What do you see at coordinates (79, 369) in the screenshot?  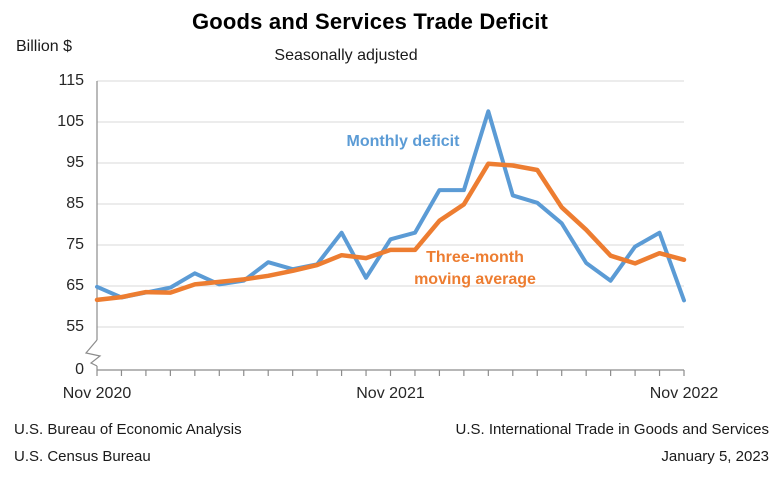 I see `y-tick-label: 0` at bounding box center [79, 369].